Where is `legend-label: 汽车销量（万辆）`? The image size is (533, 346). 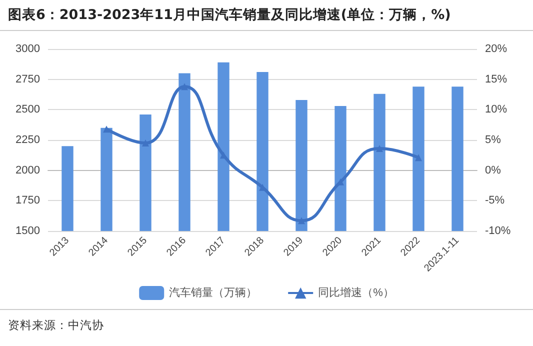
legend-label: 汽车销量（万辆） is located at coordinates (213, 292).